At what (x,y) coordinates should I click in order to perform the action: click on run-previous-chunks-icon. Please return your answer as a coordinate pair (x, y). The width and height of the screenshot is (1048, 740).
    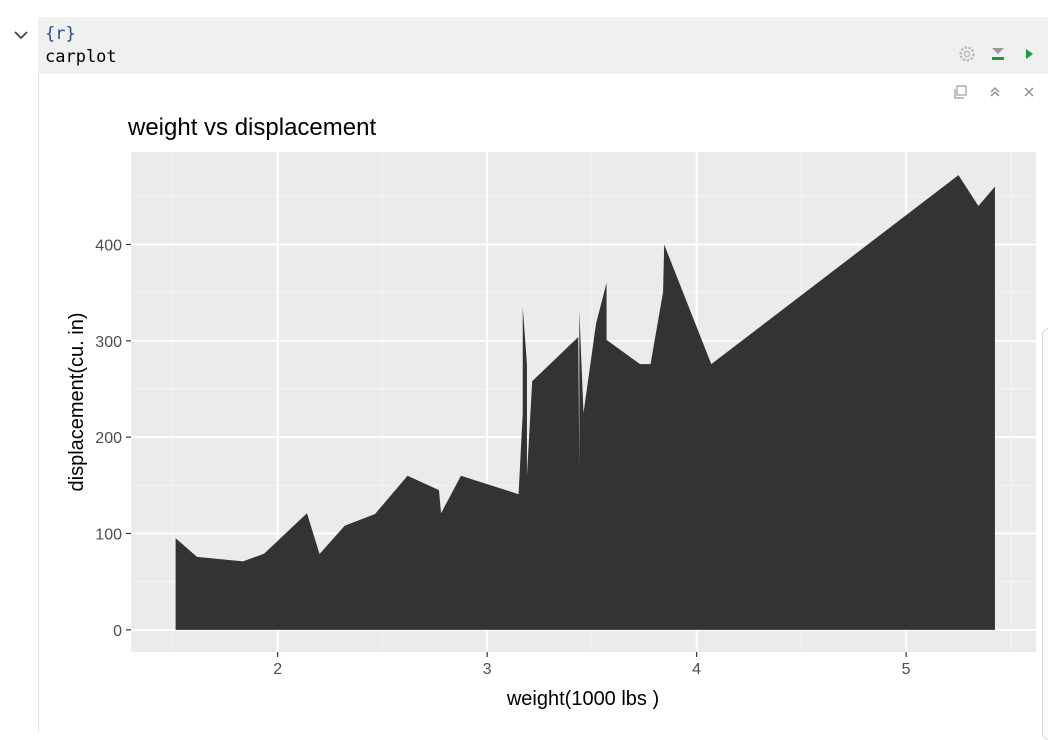
    Looking at the image, I should click on (998, 54).